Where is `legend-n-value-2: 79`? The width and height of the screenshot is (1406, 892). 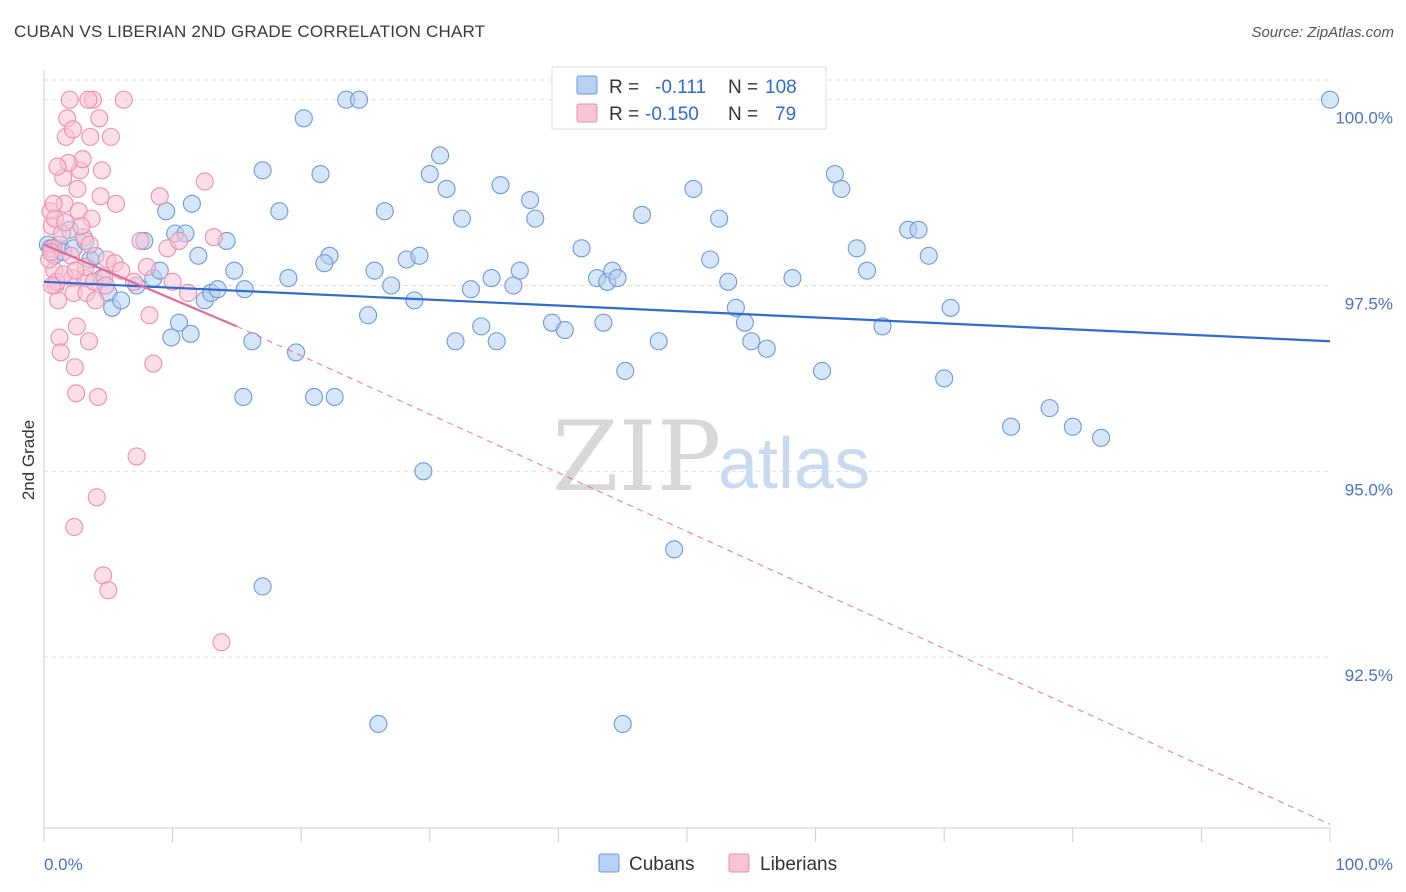
legend-n-value-2: 79 is located at coordinates (785, 114).